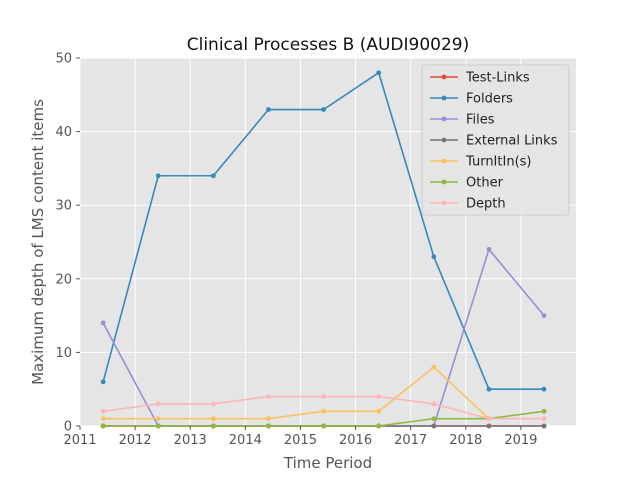 Image resolution: width=640 pixels, height=480 pixels. I want to click on legend-label: Test-Links, so click(497, 78).